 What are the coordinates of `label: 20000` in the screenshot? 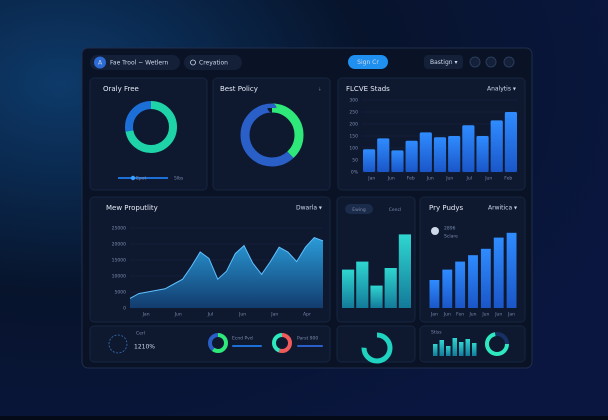 It's located at (119, 245).